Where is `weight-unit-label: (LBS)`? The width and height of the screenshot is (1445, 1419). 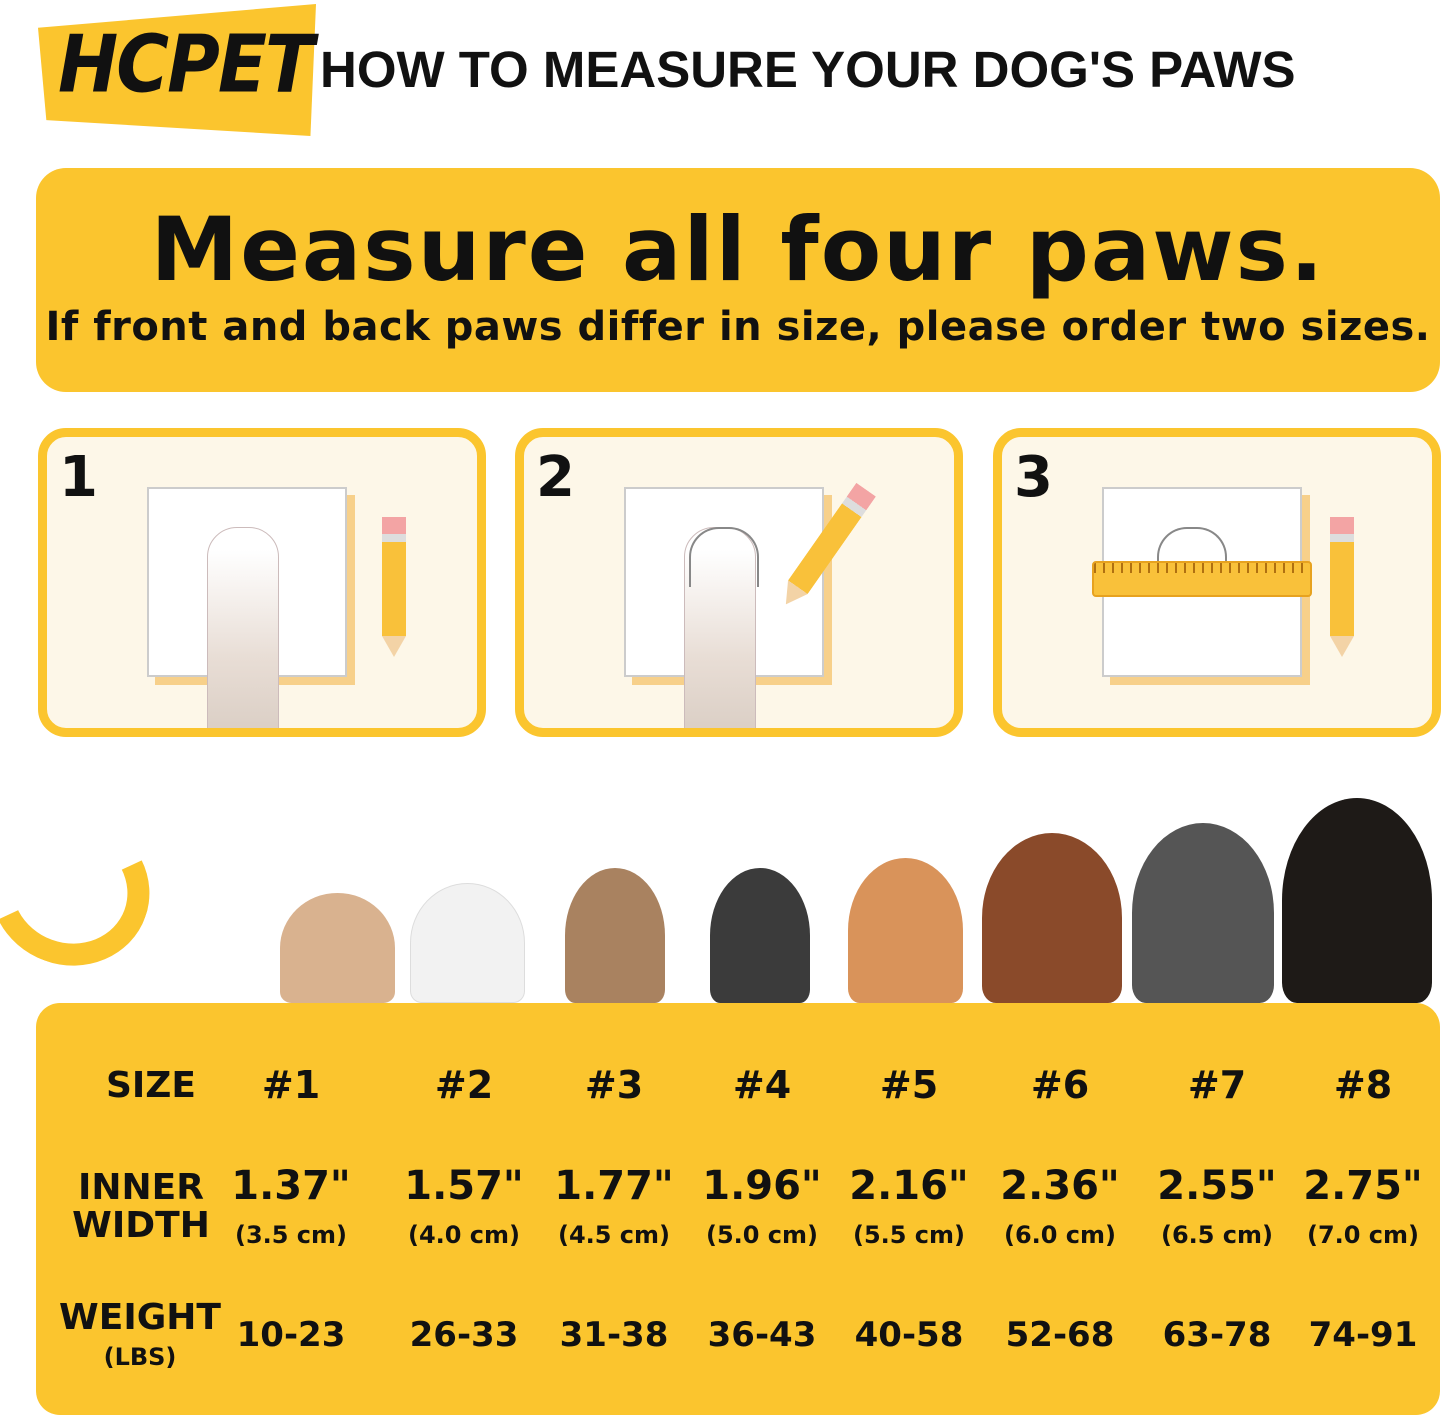
weight-unit-label: (LBS) is located at coordinates (140, 1357).